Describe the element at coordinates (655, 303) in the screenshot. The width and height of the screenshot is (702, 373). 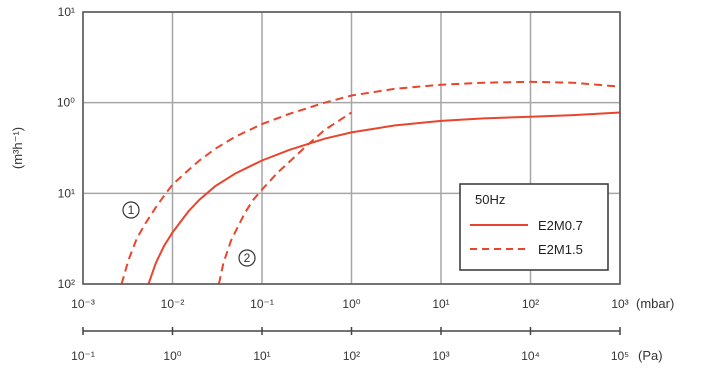
I see `x-axis-unit-mbar: (mbar)` at that location.